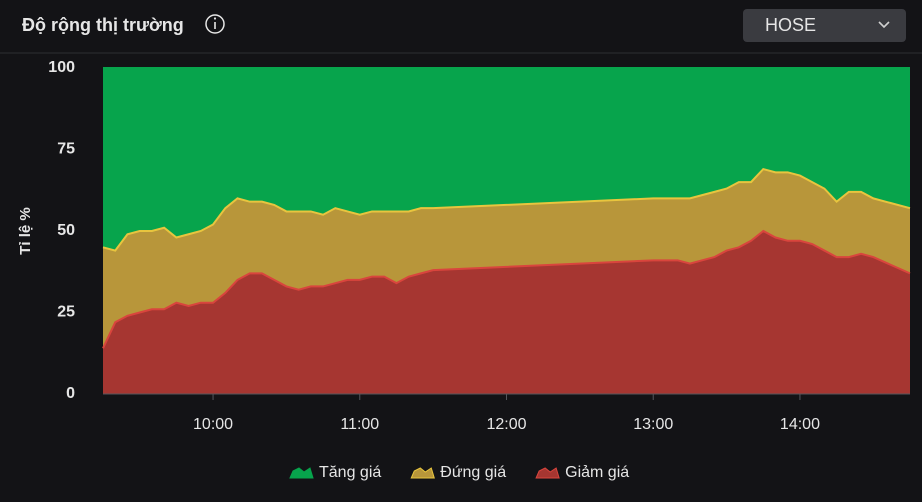  I want to click on x-tick-label: 12:00, so click(506, 424).